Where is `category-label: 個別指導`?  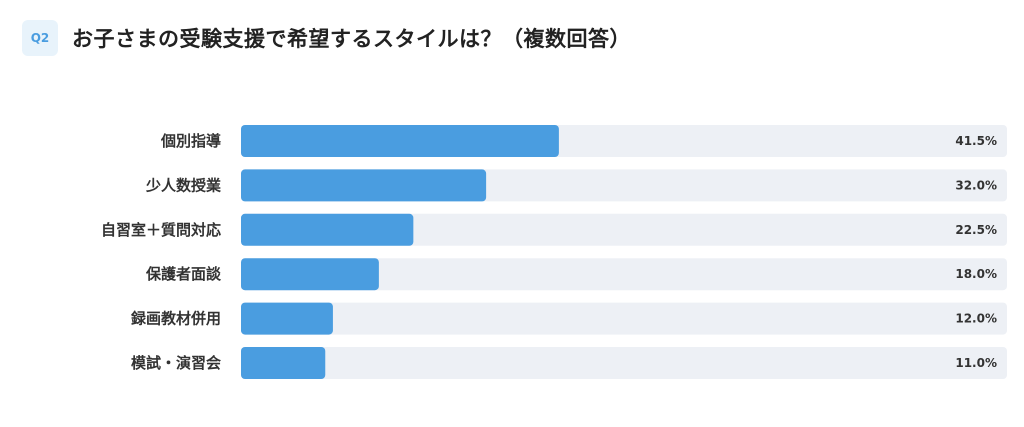
category-label: 個別指導 is located at coordinates (190, 141).